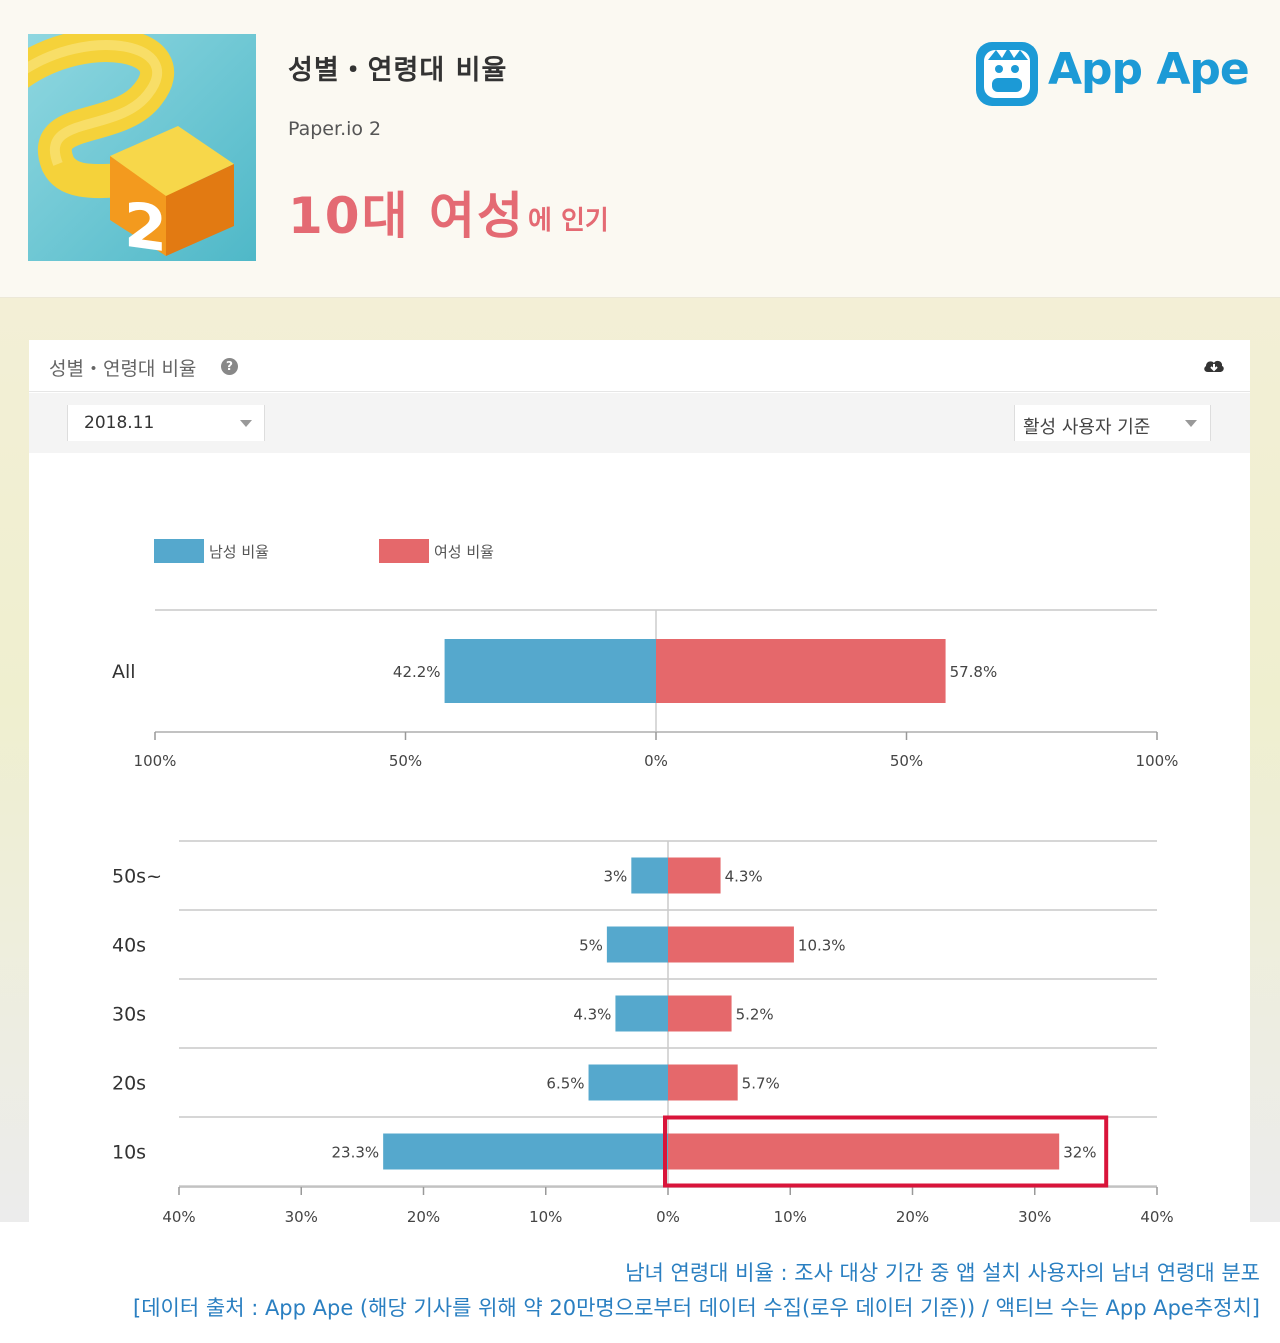 This screenshot has width=1280, height=1343. What do you see at coordinates (639, 423) in the screenshot?
I see `filter-bar: 2018.11 활성 사용자 기준` at bounding box center [639, 423].